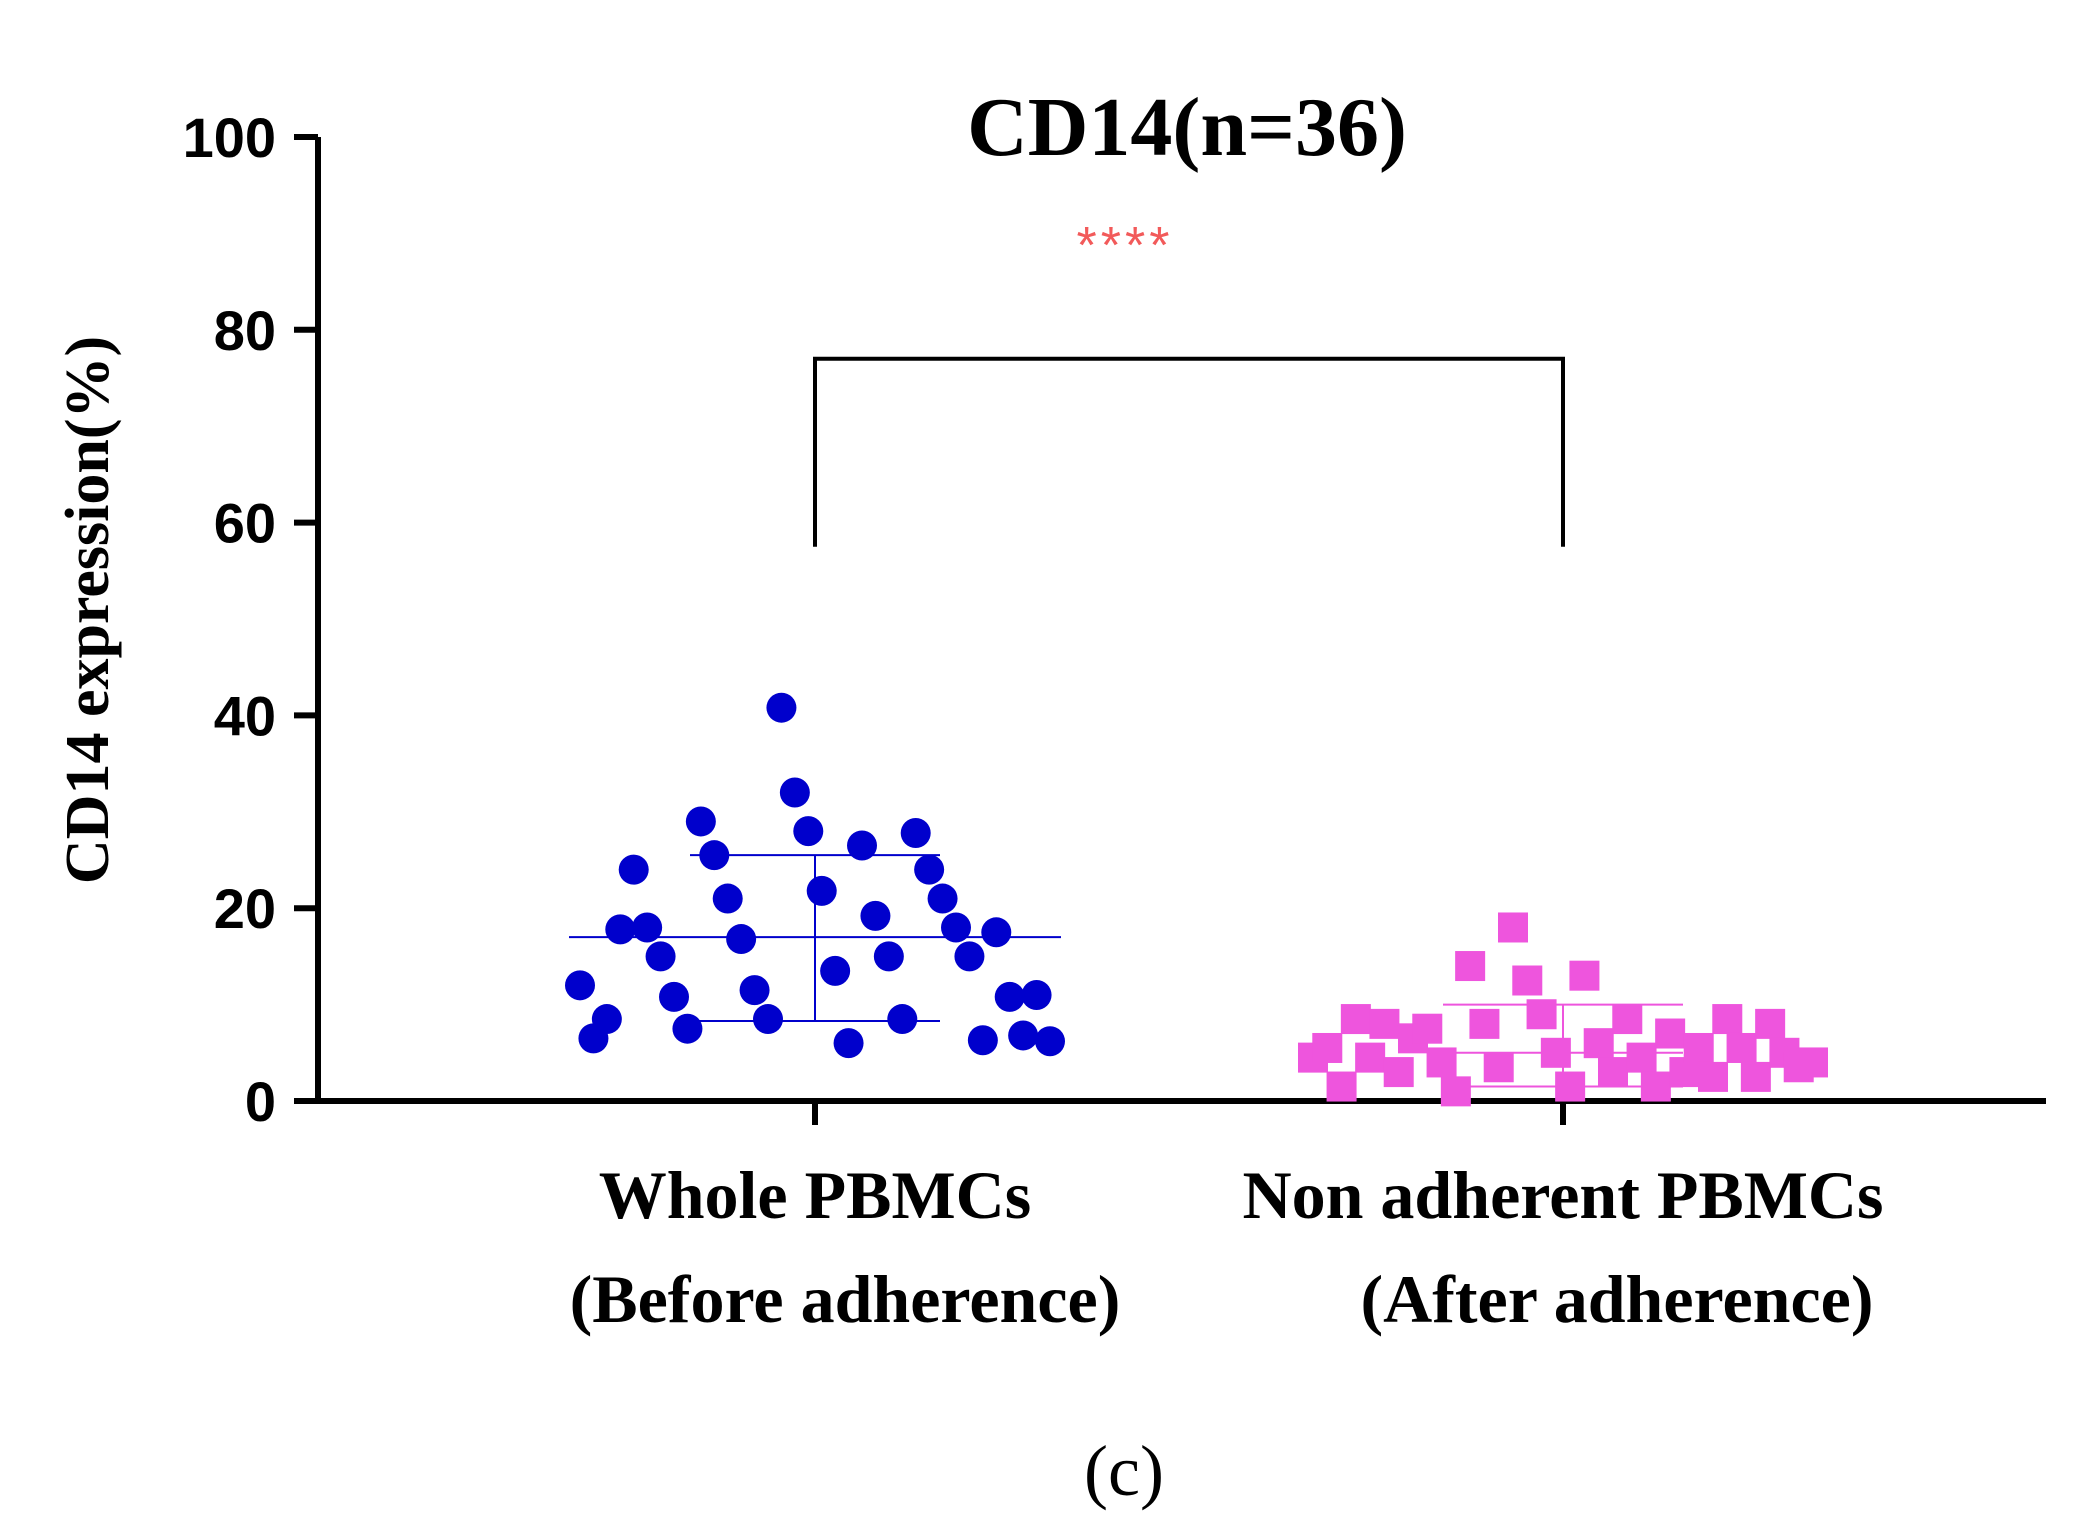 Image resolution: width=2079 pixels, height=1525 pixels. Describe the element at coordinates (1563, 1195) in the screenshot. I see `x-tick-label-non-adherent-pbmcs: Non adherent PBMCs` at that location.